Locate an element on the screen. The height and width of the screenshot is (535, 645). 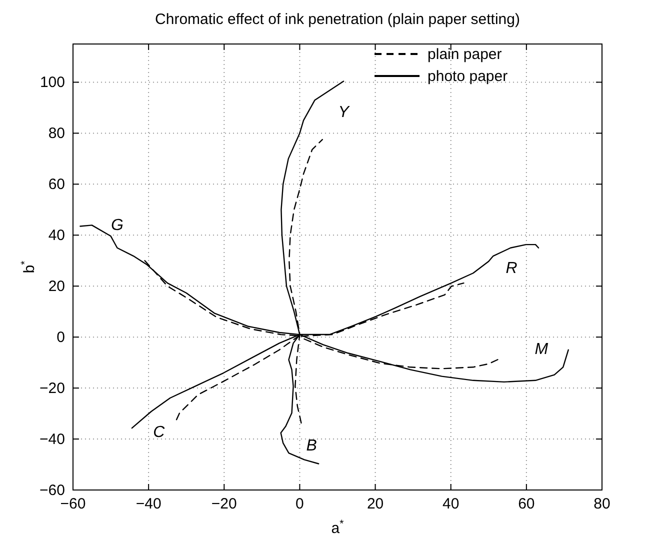
annotation: C is located at coordinates (159, 433).